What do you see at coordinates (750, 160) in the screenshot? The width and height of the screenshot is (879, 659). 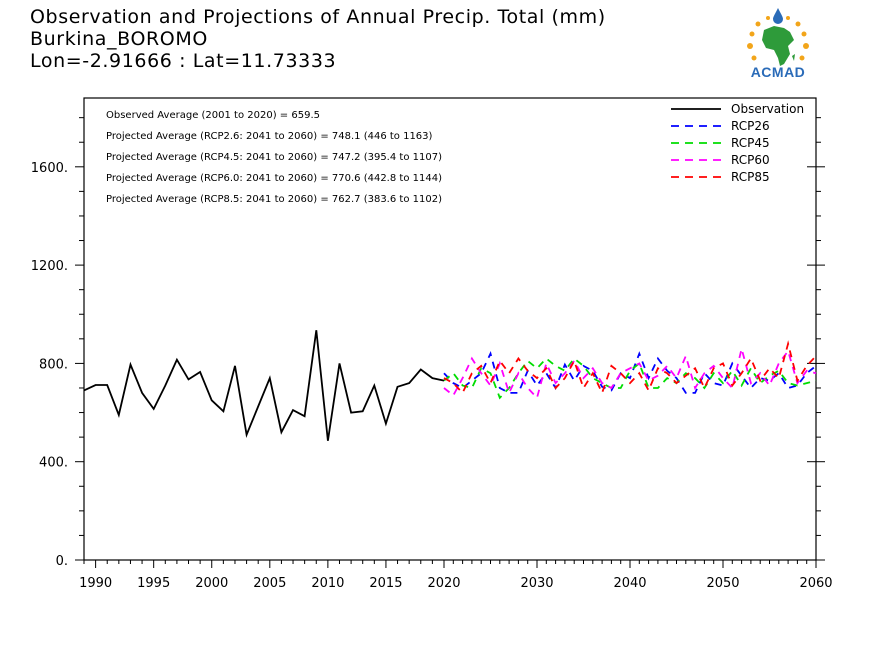 I see `legend-label-rcp60: RCP60` at bounding box center [750, 160].